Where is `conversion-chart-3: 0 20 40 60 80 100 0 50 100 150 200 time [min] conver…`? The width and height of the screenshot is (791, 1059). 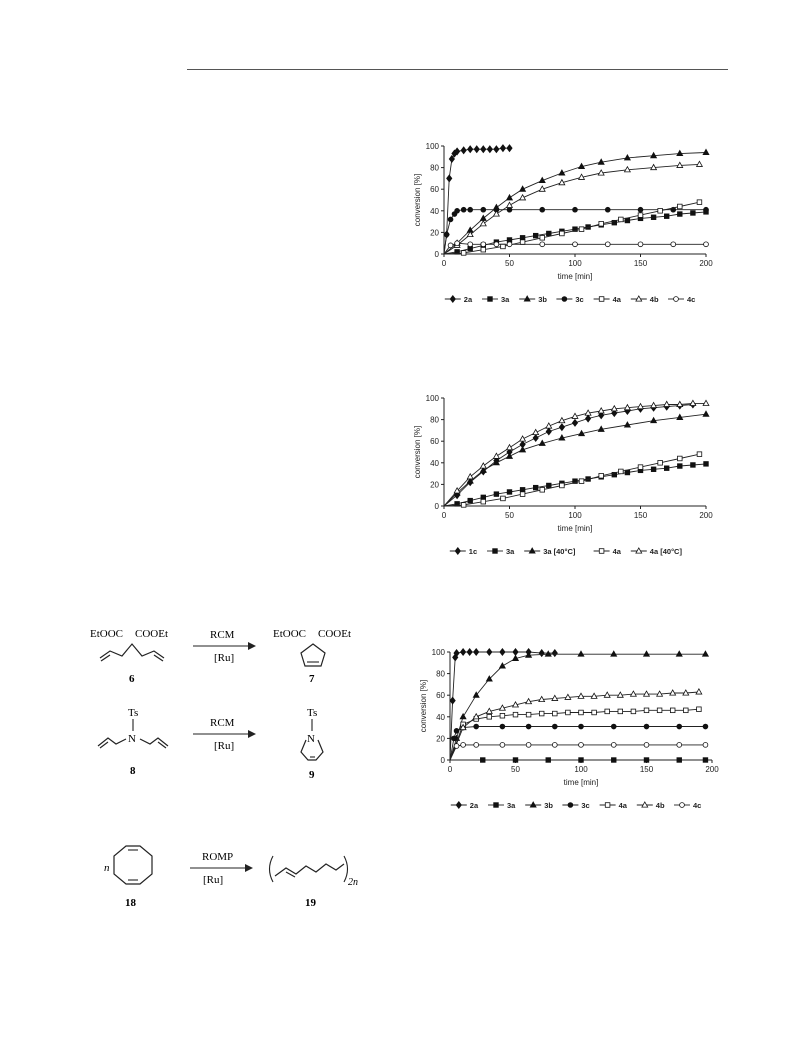 conversion-chart-3: 0 20 40 60 80 100 0 50 100 150 200 time [min] conver… is located at coordinates (570, 734).